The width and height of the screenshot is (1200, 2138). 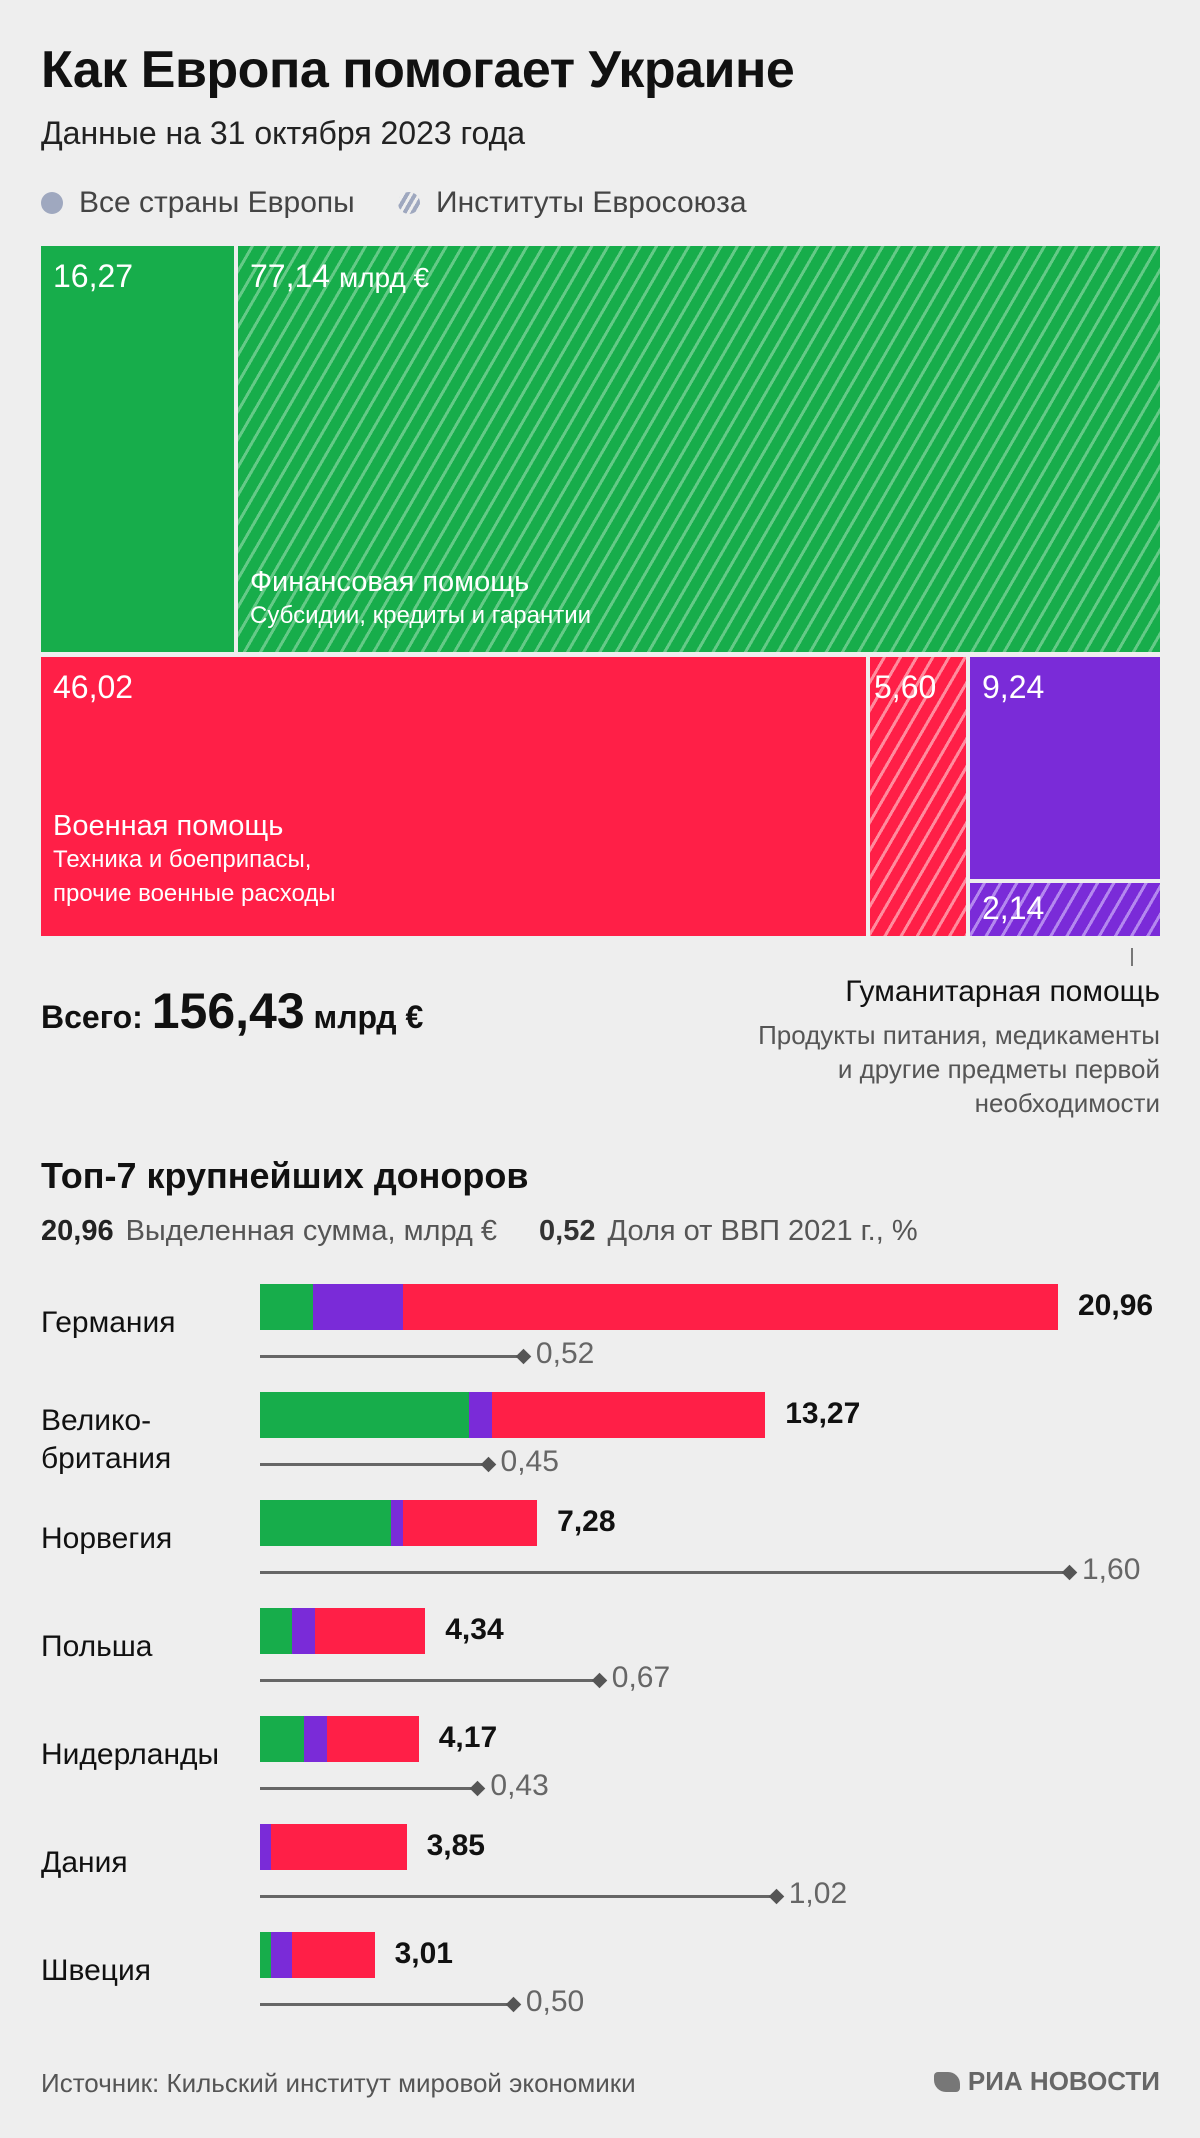 I want to click on financial-title: Финансовая помощь, so click(x=390, y=582).